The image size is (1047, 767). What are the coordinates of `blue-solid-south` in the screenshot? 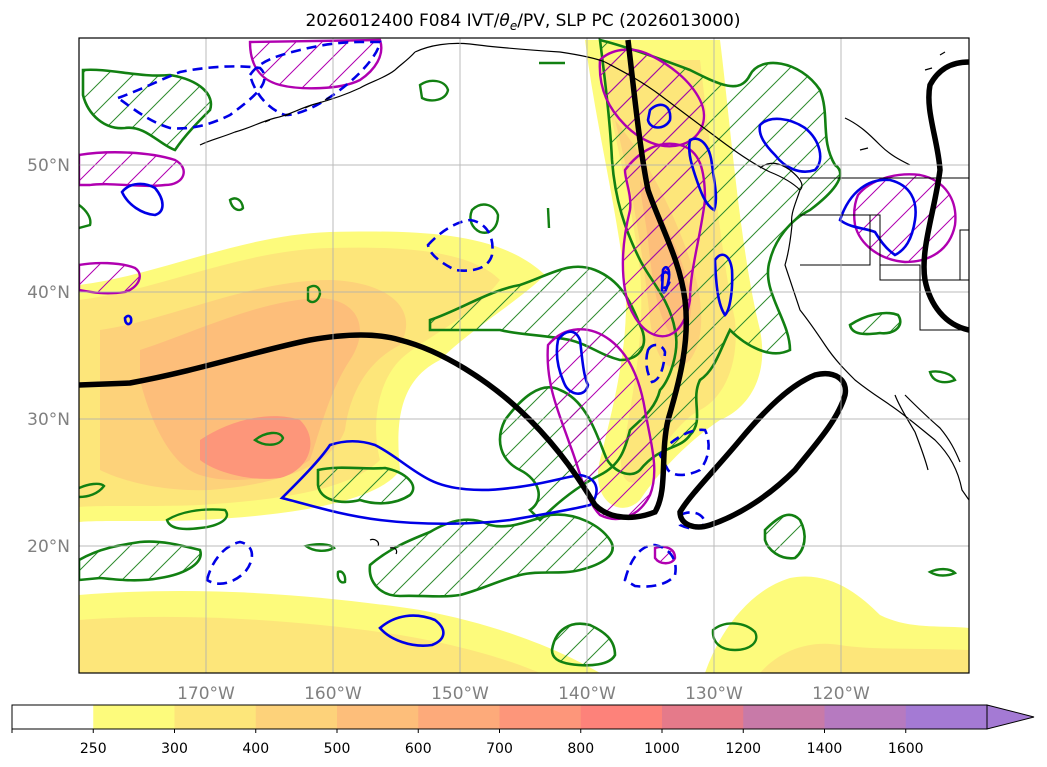 It's located at (411, 630).